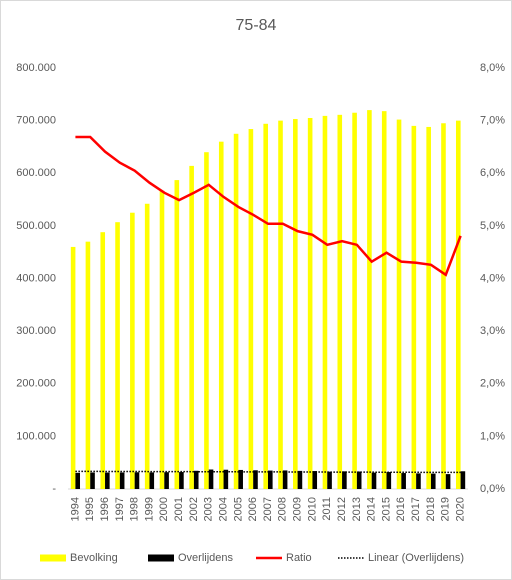  I want to click on x-tick-label: 2018, so click(431, 509).